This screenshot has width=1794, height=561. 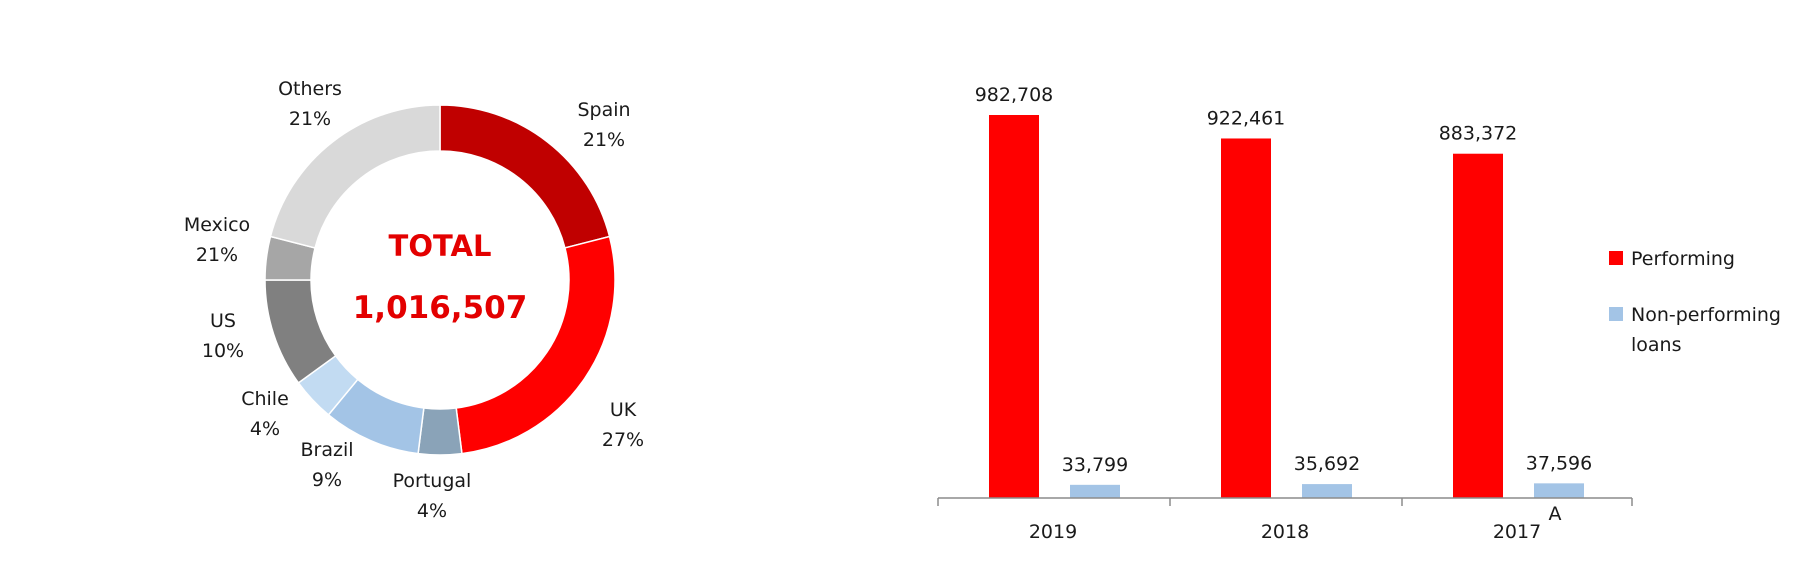 I want to click on bar-performing-2017, so click(x=1478, y=325).